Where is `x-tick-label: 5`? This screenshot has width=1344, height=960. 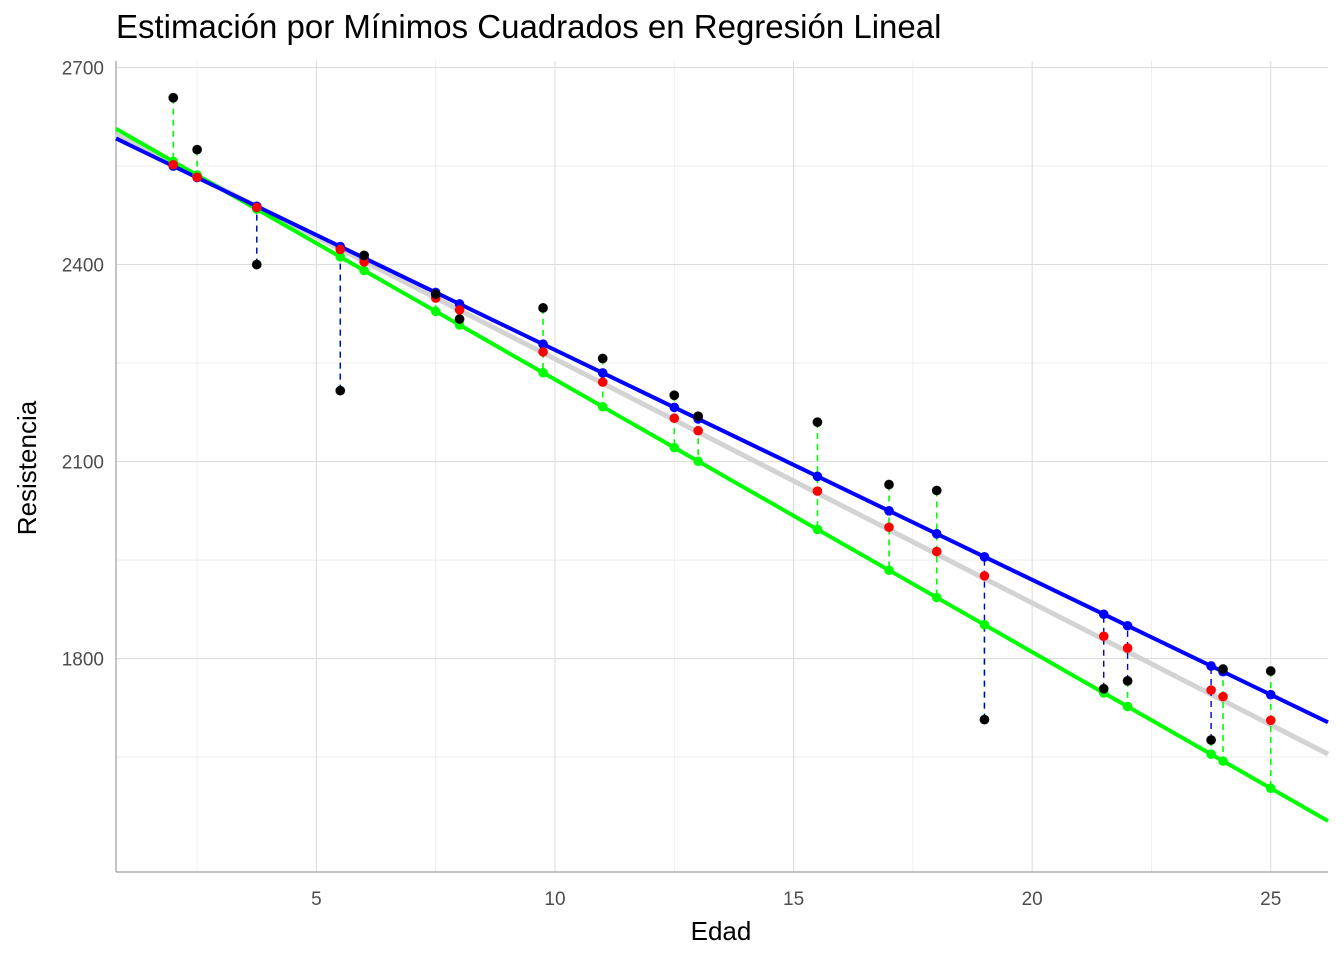 x-tick-label: 5 is located at coordinates (316, 899).